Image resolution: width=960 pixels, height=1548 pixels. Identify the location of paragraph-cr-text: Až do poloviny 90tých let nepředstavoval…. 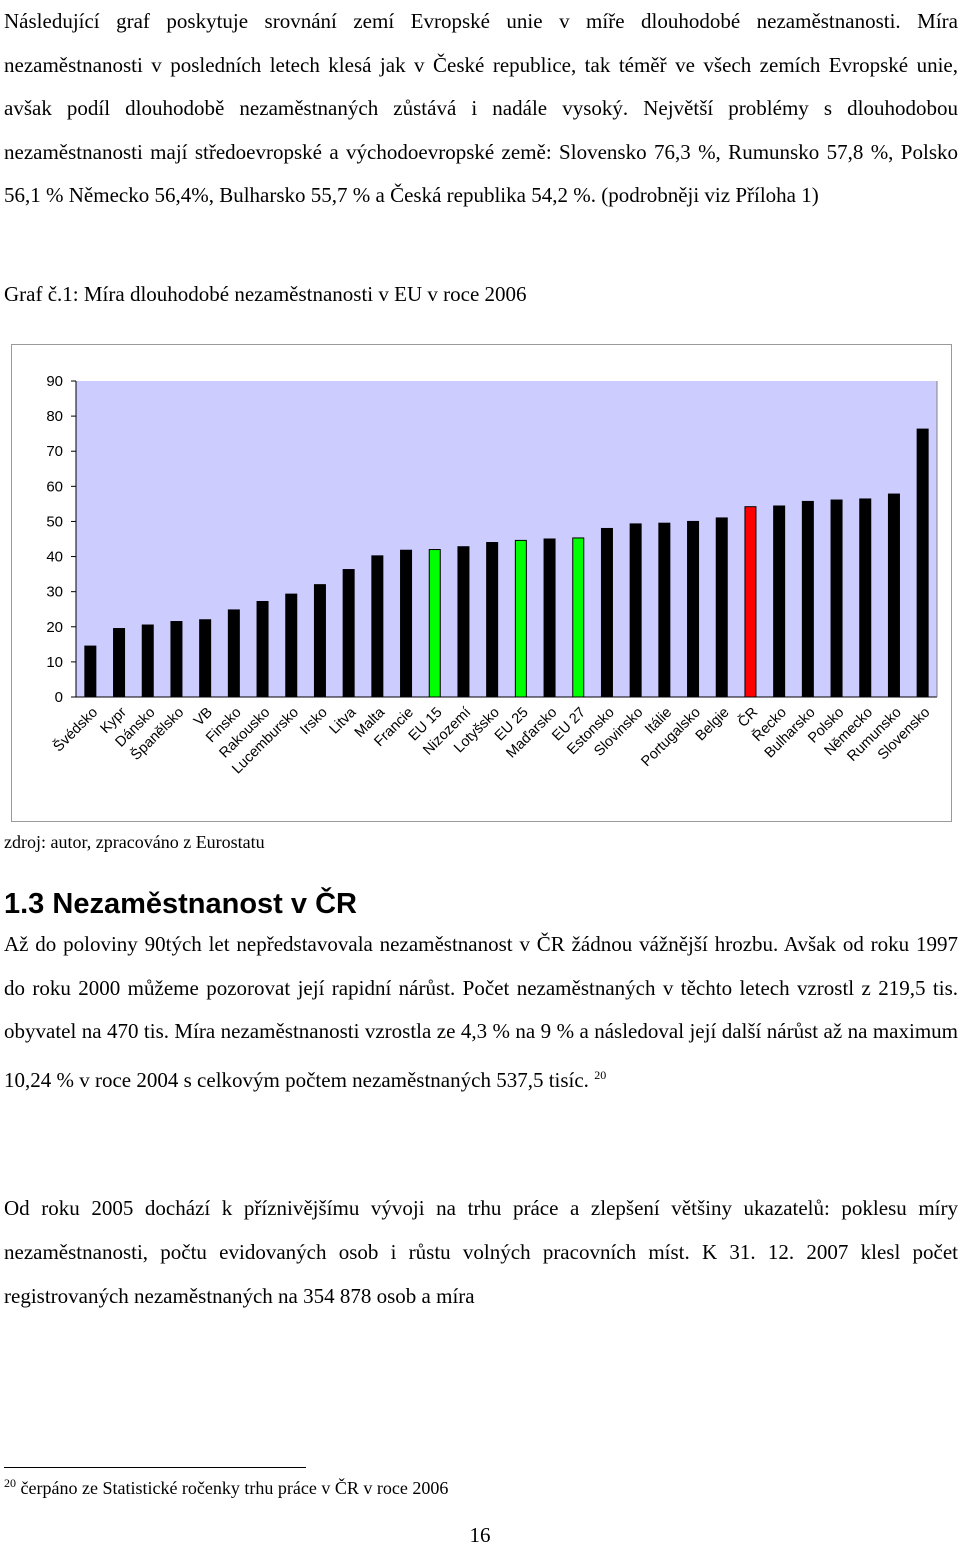
(481, 1012).